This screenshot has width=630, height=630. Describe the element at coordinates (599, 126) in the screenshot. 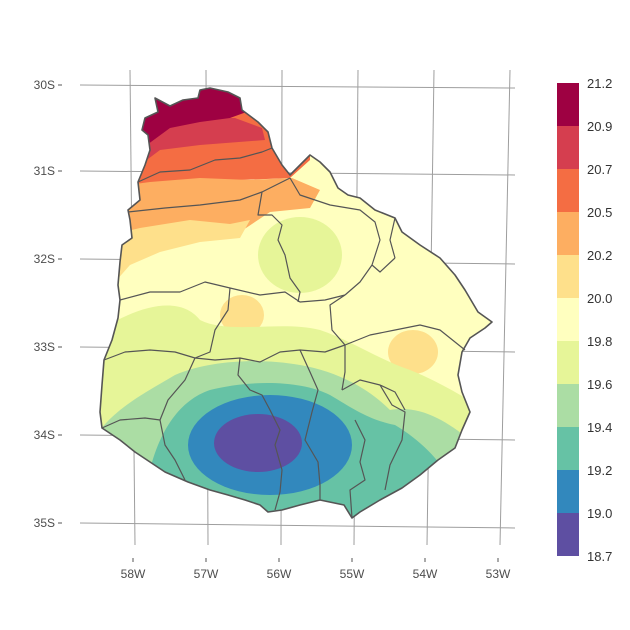

I see `legend-label: 20.9` at that location.